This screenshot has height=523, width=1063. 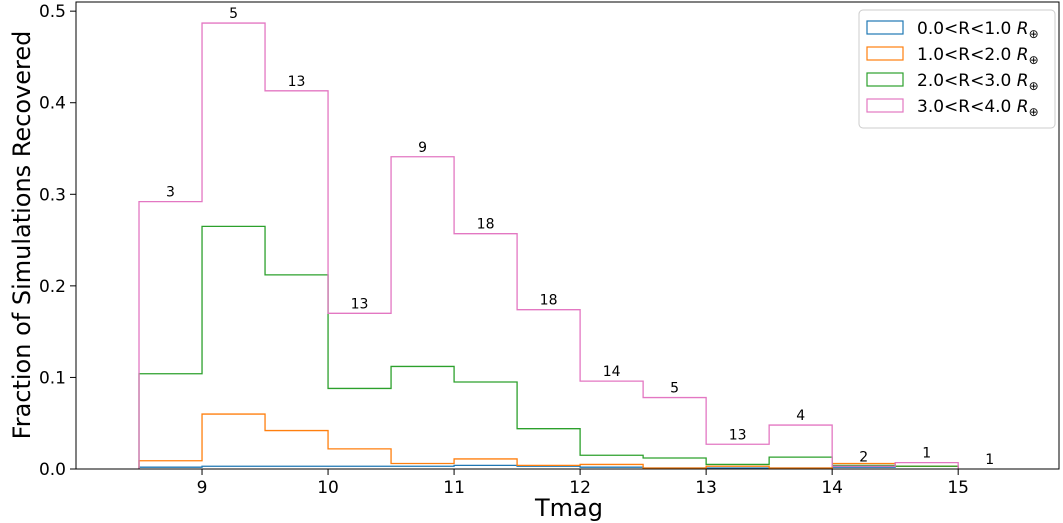 What do you see at coordinates (706, 488) in the screenshot?
I see `x-tick-label: 13` at bounding box center [706, 488].